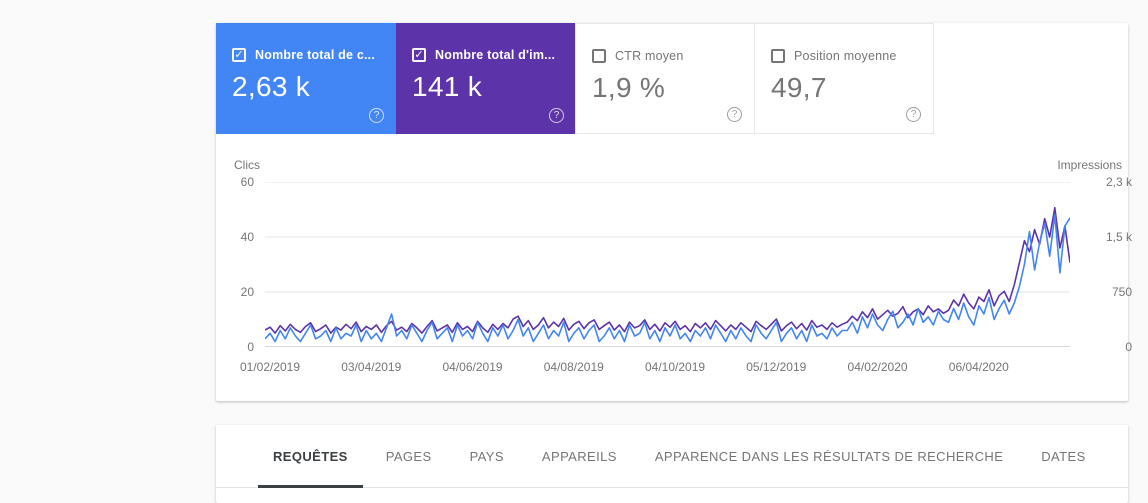  What do you see at coordinates (877, 367) in the screenshot?
I see `x-axis-date-label: 04/02/2020` at bounding box center [877, 367].